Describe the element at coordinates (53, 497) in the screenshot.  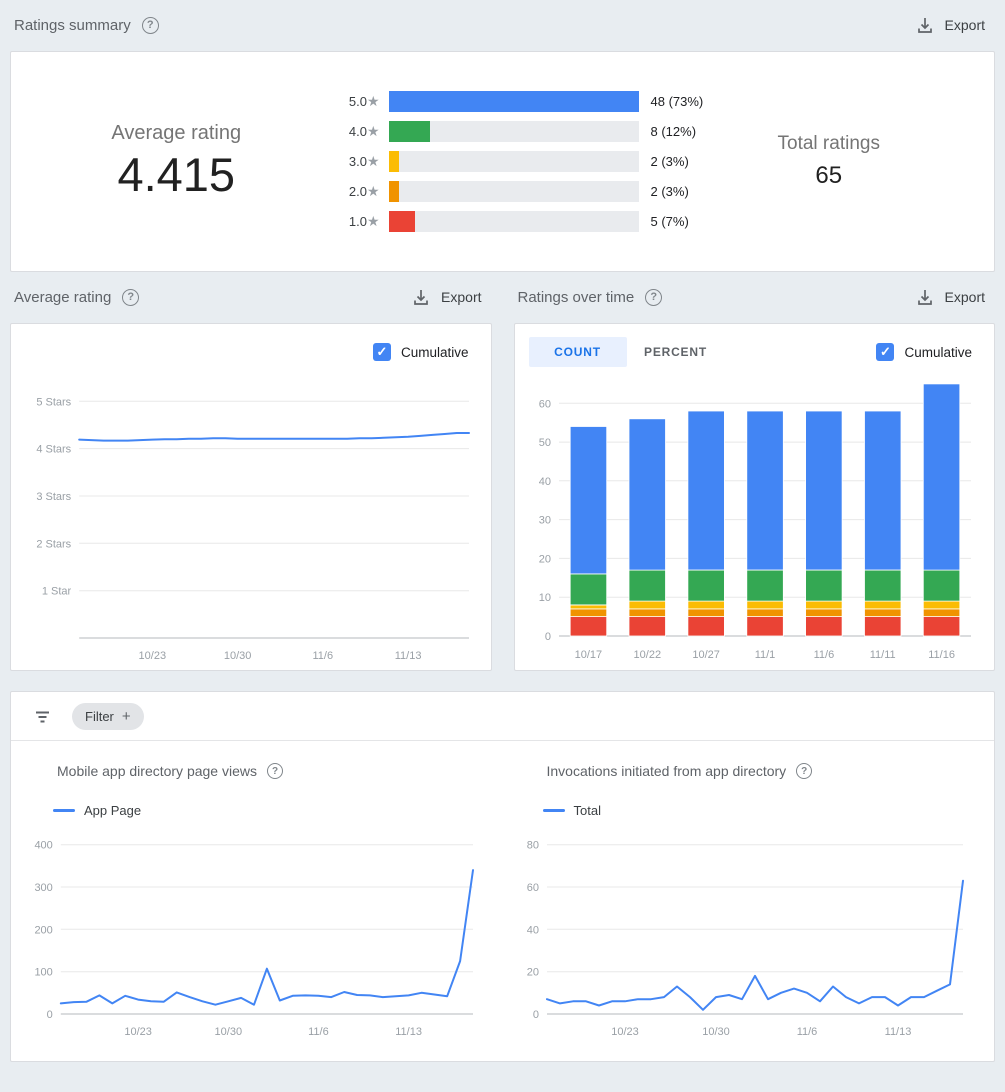
I see `svg-text: 3 Stars` at that location.